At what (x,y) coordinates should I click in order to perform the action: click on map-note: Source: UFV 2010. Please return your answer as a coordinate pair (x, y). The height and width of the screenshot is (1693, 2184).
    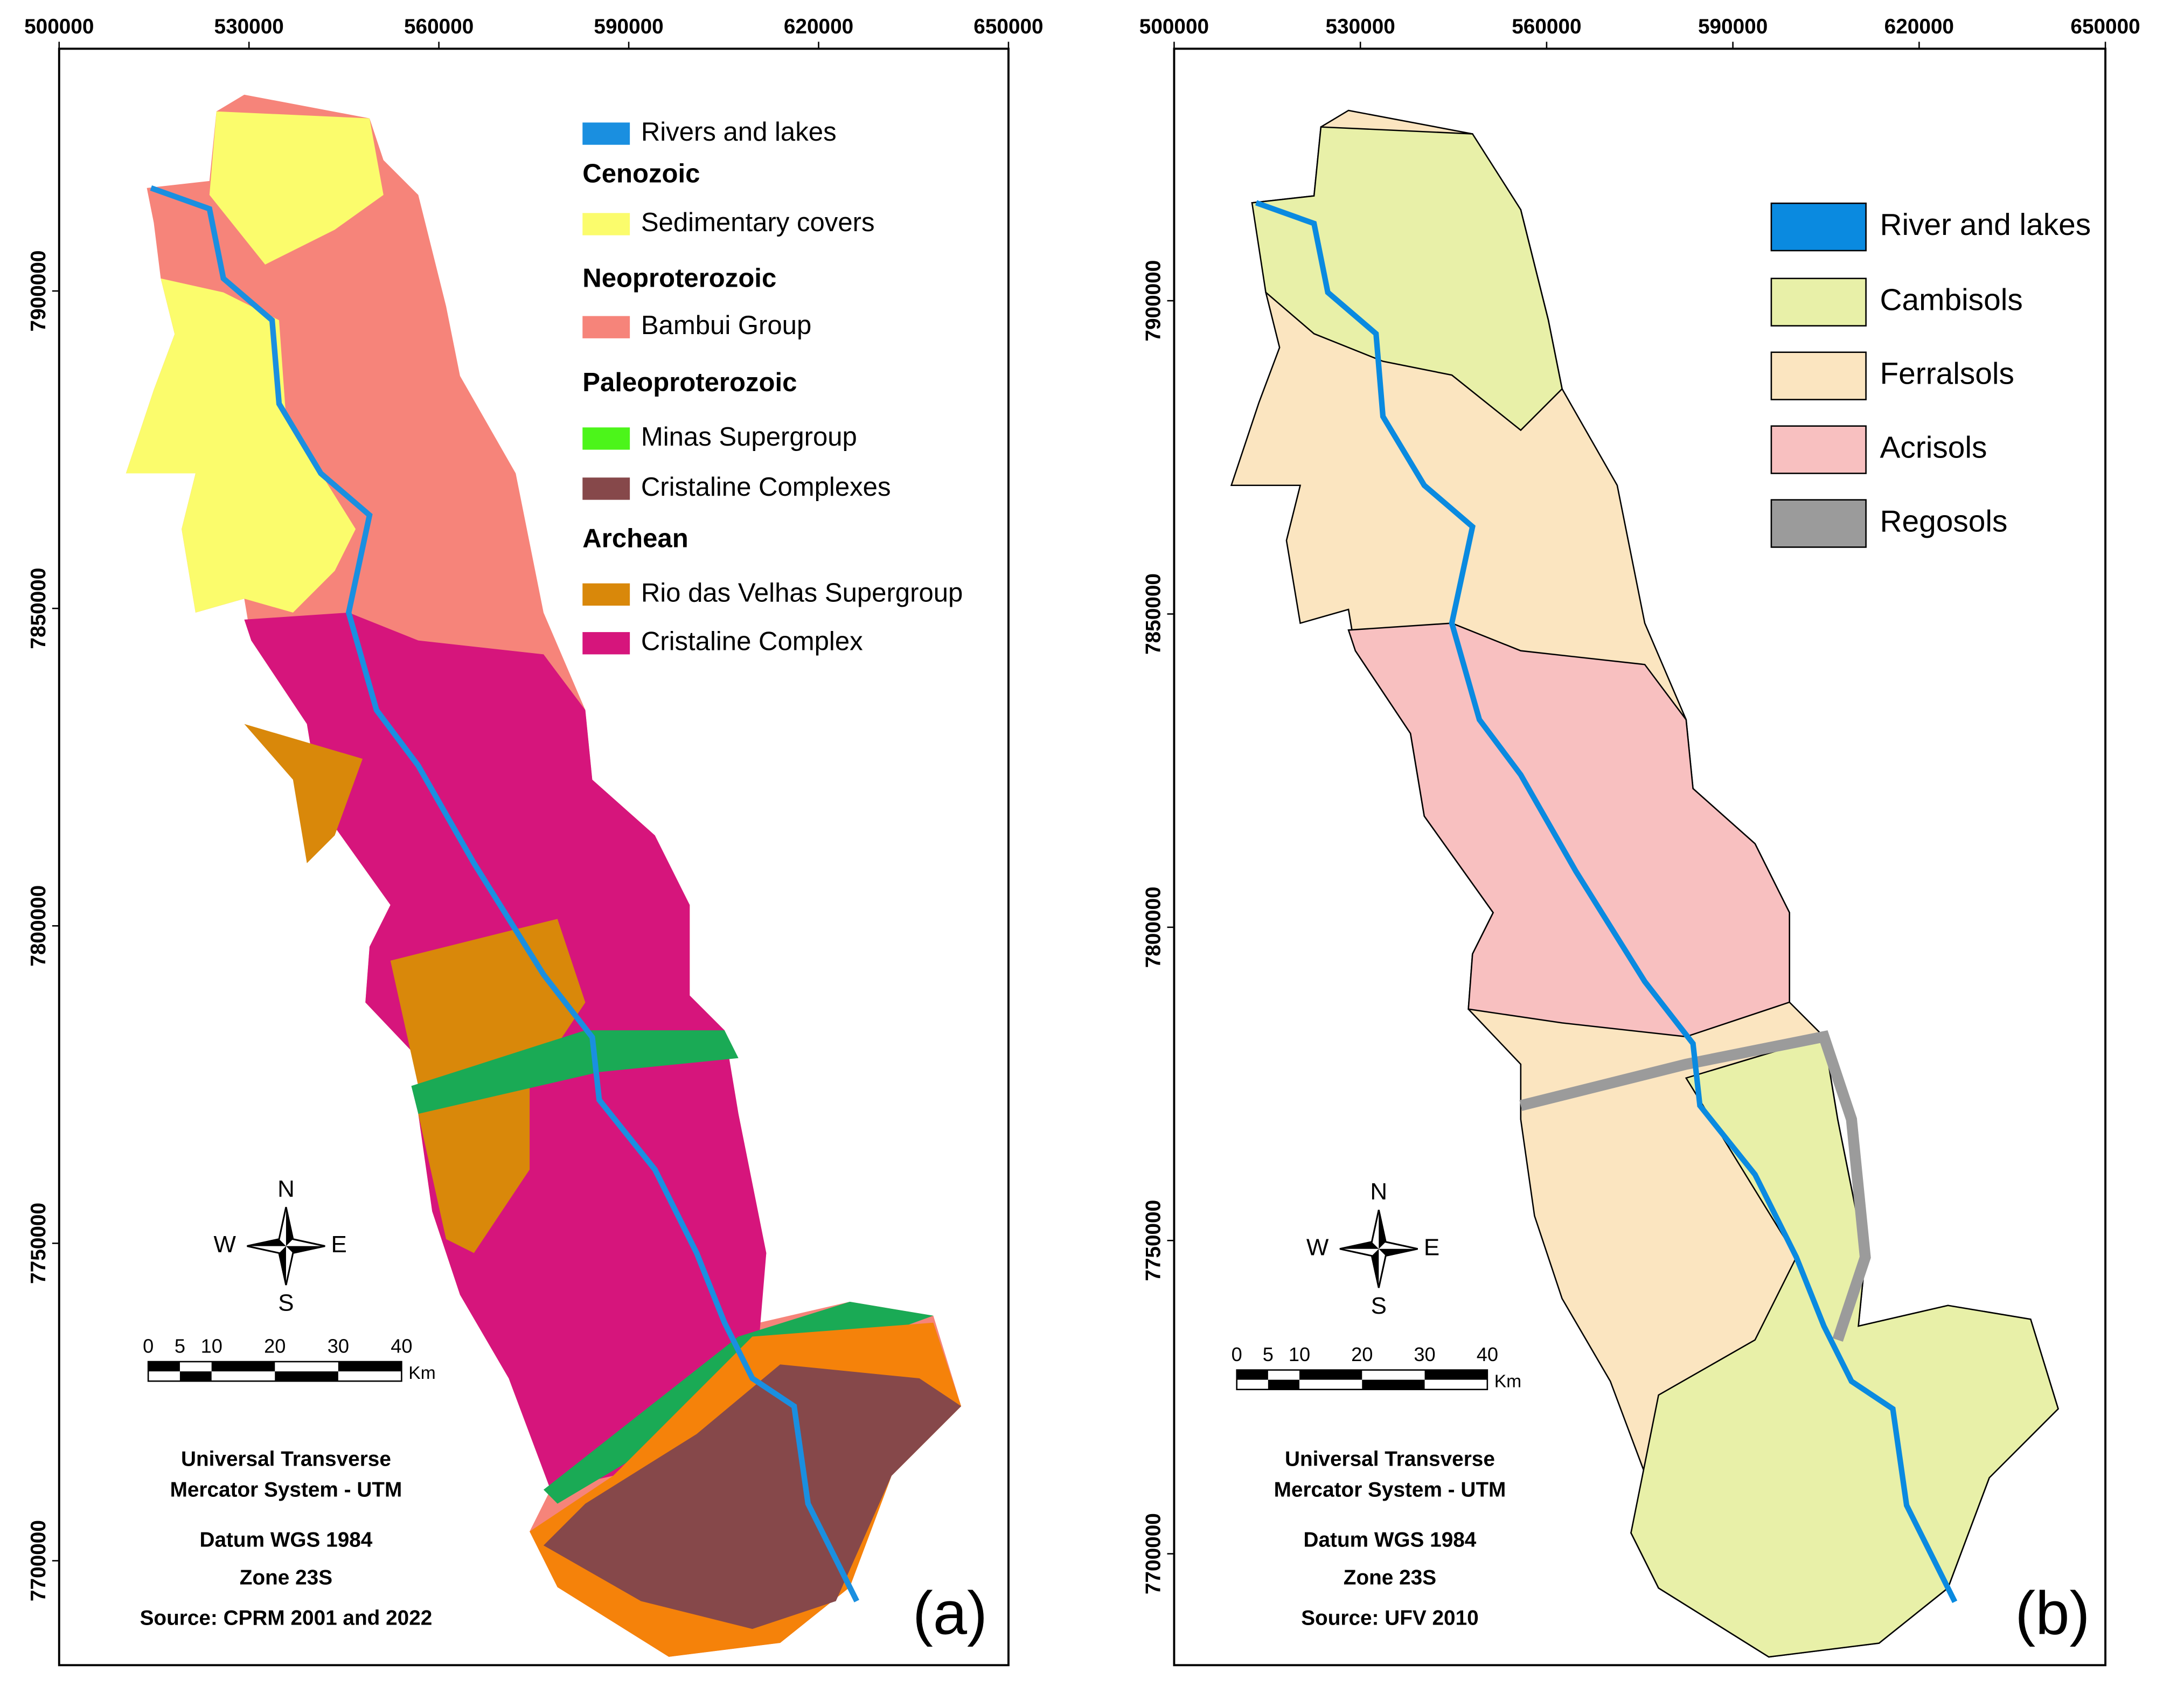
    Looking at the image, I should click on (1390, 1618).